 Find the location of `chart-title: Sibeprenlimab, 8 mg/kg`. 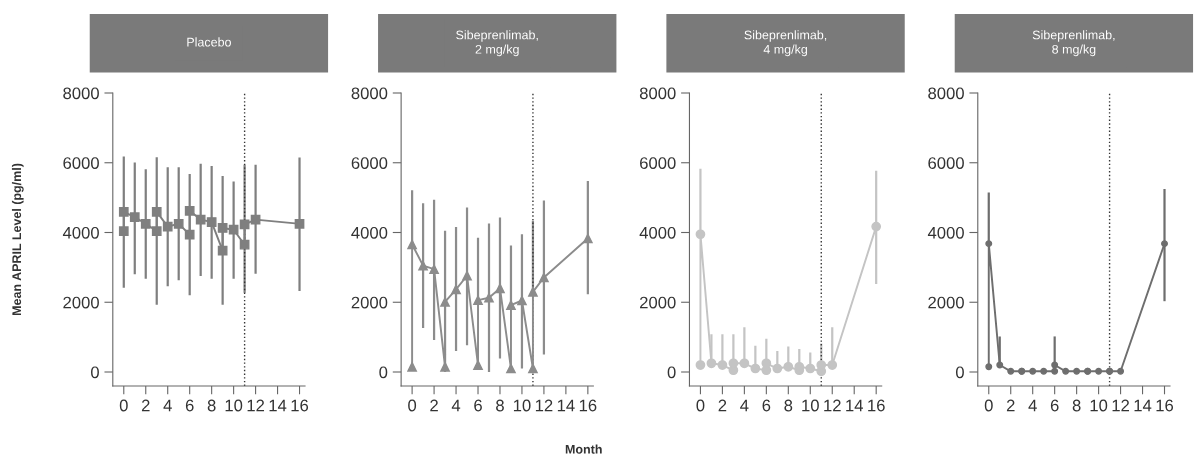

chart-title: Sibeprenlimab, 8 mg/kg is located at coordinates (1073, 43).